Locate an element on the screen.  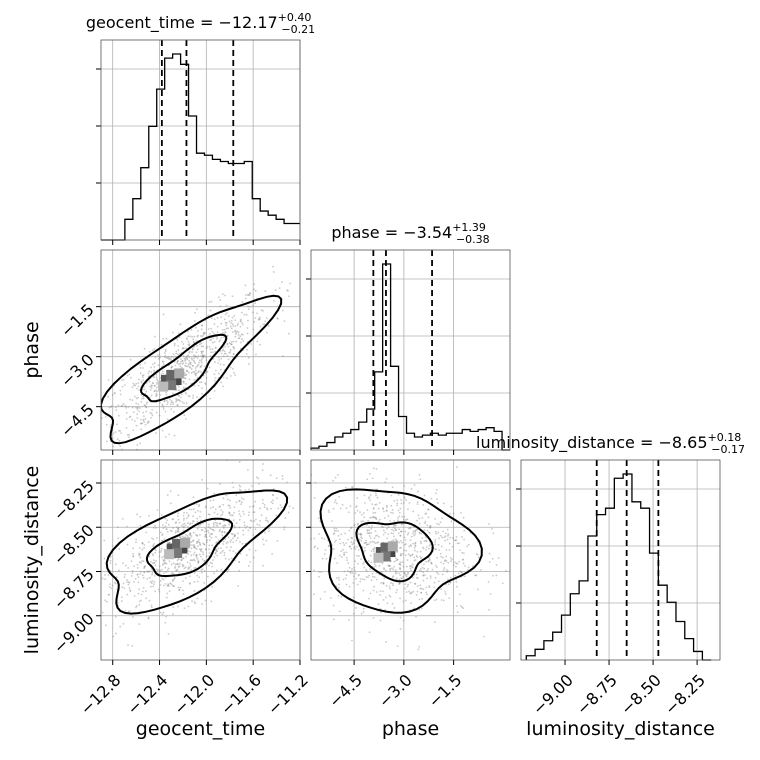
contour-86.5% is located at coordinates (192, 369).